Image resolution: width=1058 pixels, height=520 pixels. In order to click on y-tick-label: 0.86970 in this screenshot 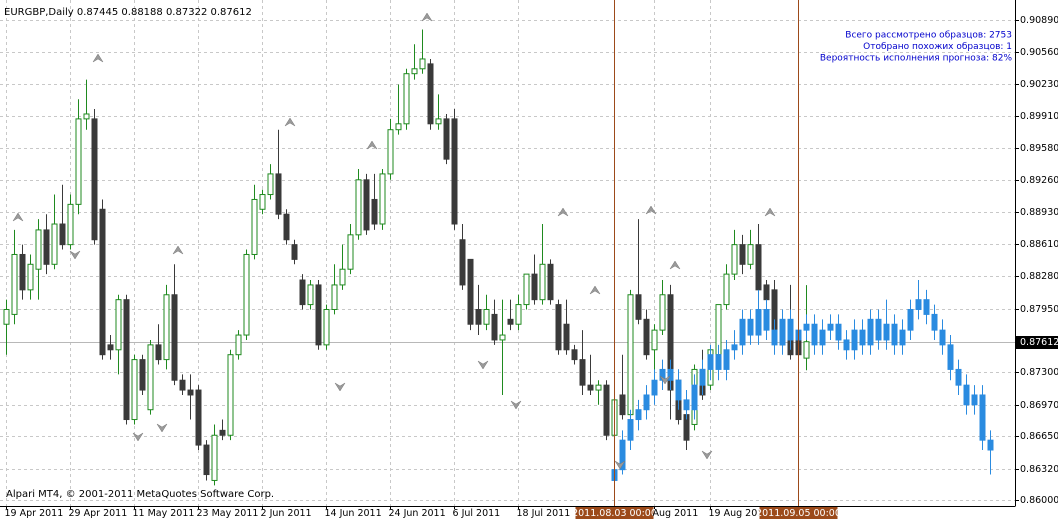, I will do `click(1039, 405)`.